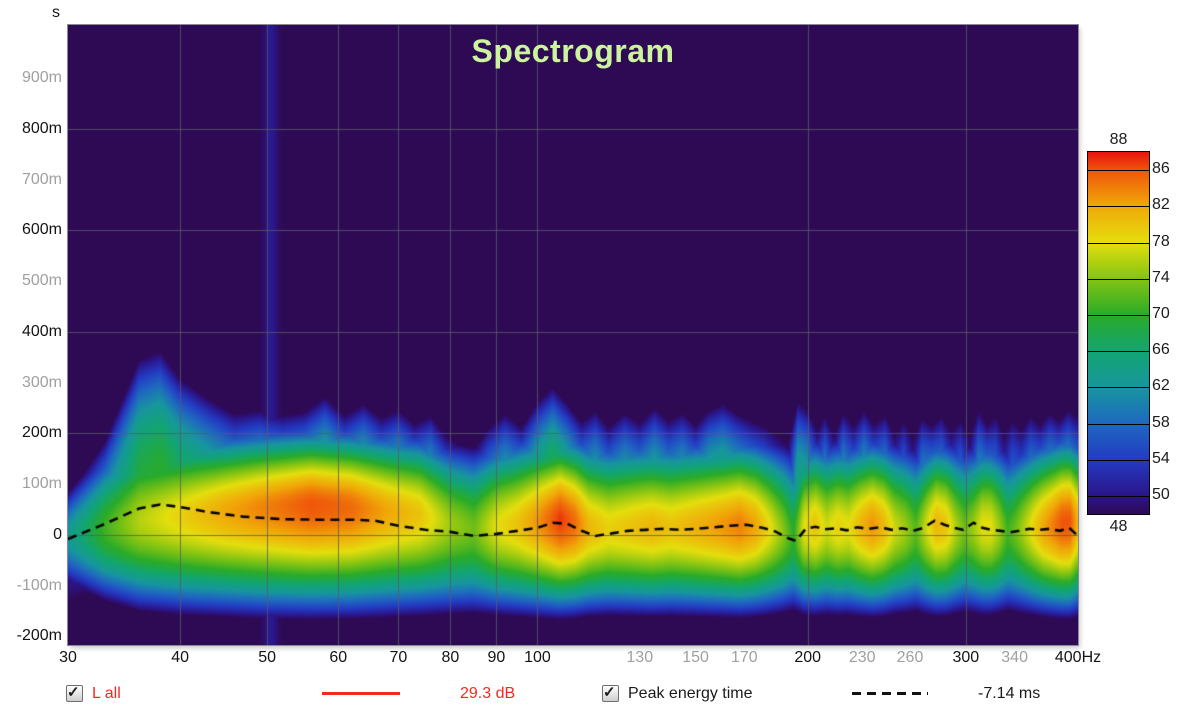 The width and height of the screenshot is (1200, 716). Describe the element at coordinates (1161, 494) in the screenshot. I see `colorbar-label-50: 50` at that location.